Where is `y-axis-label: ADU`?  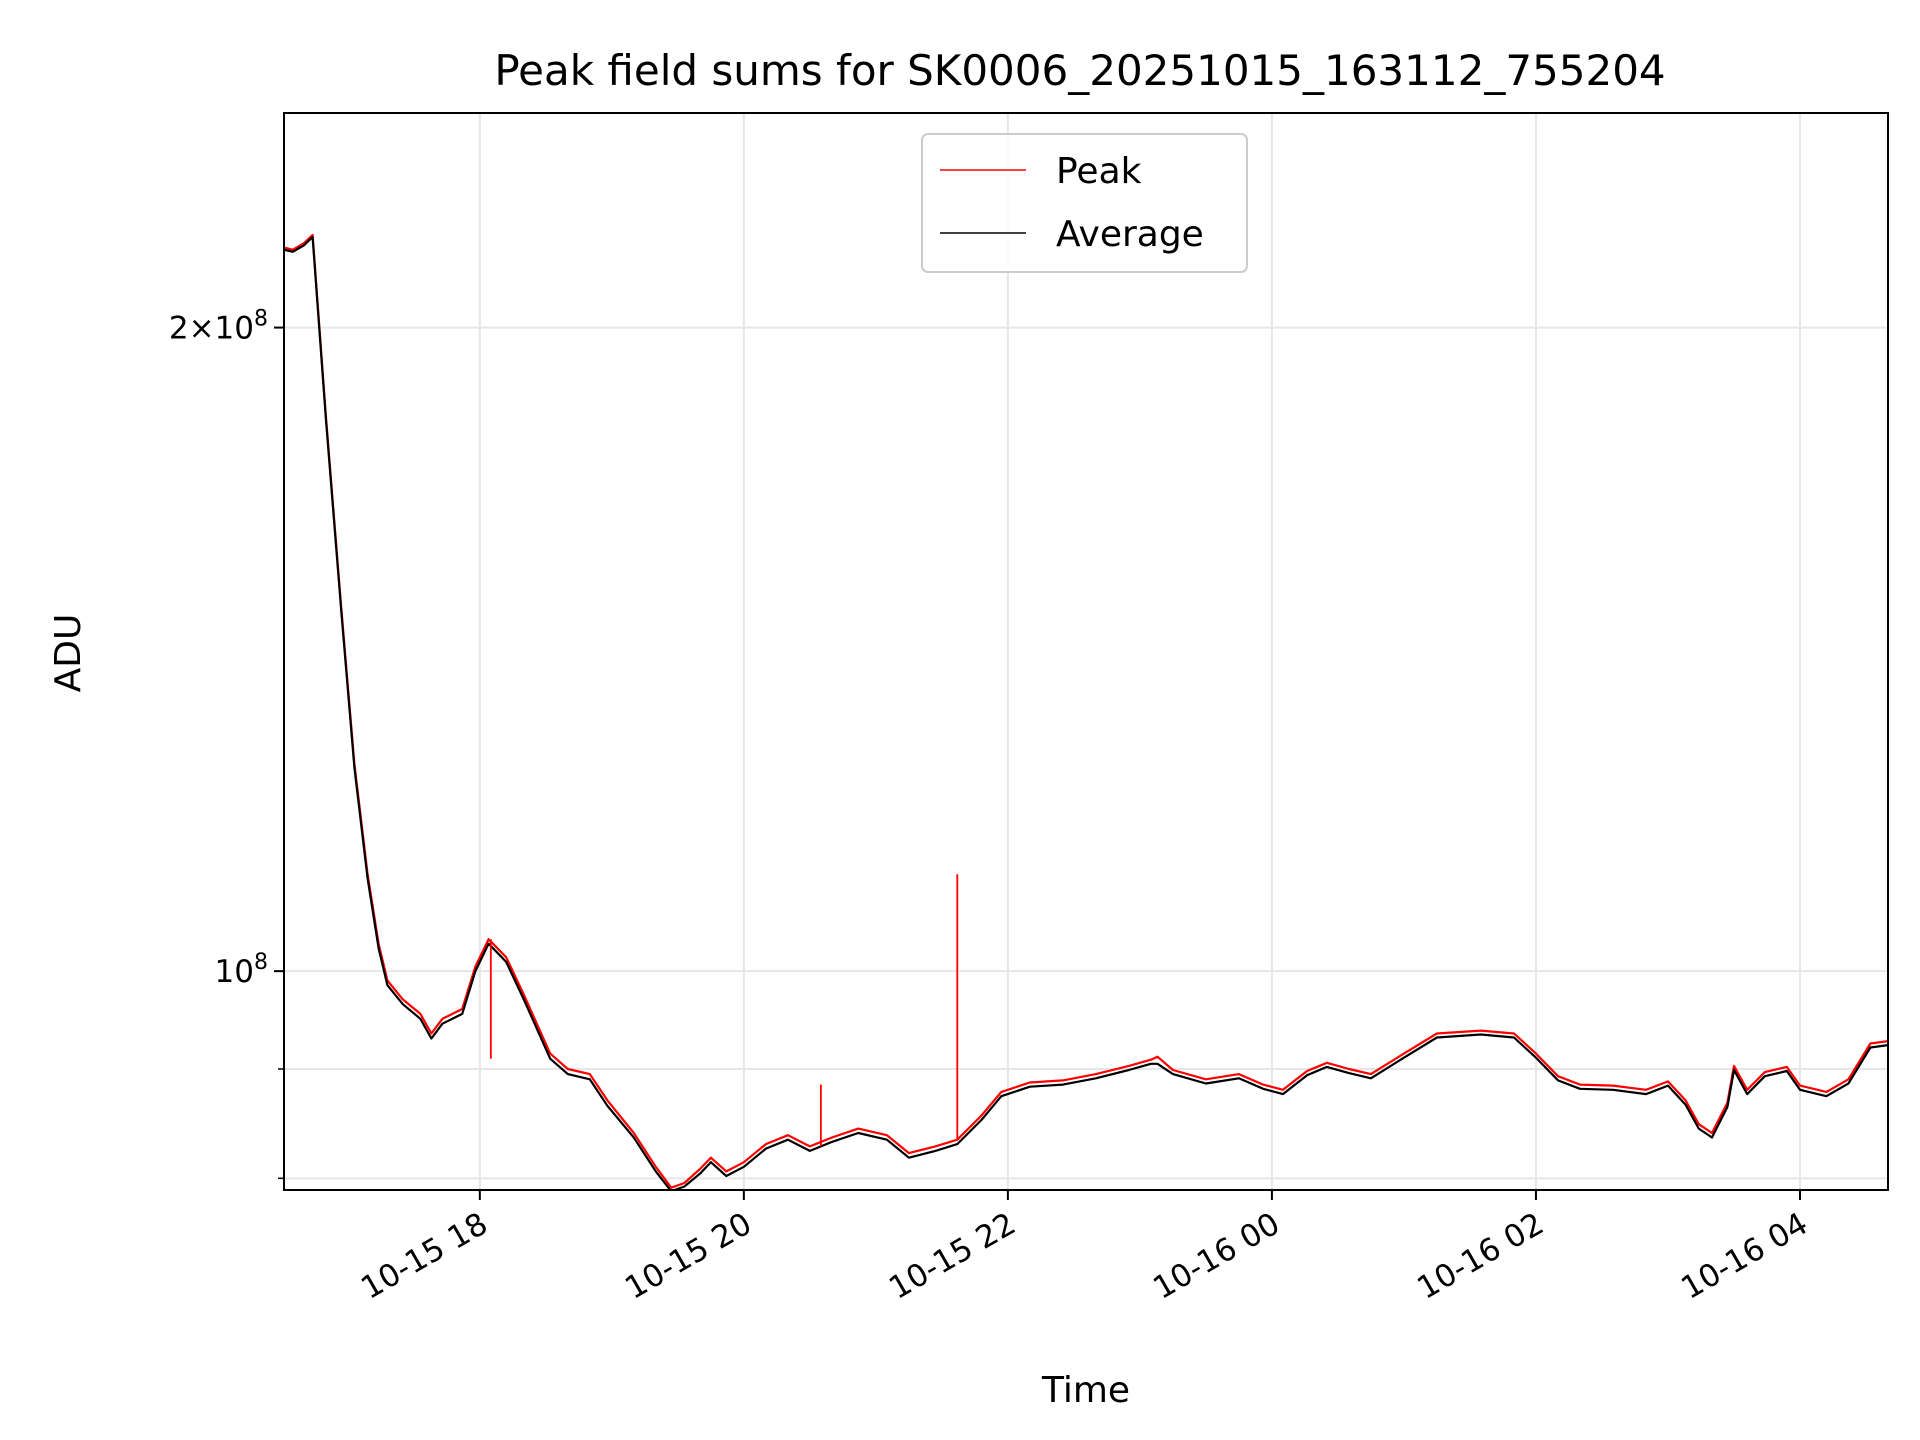
y-axis-label: ADU is located at coordinates (68, 653).